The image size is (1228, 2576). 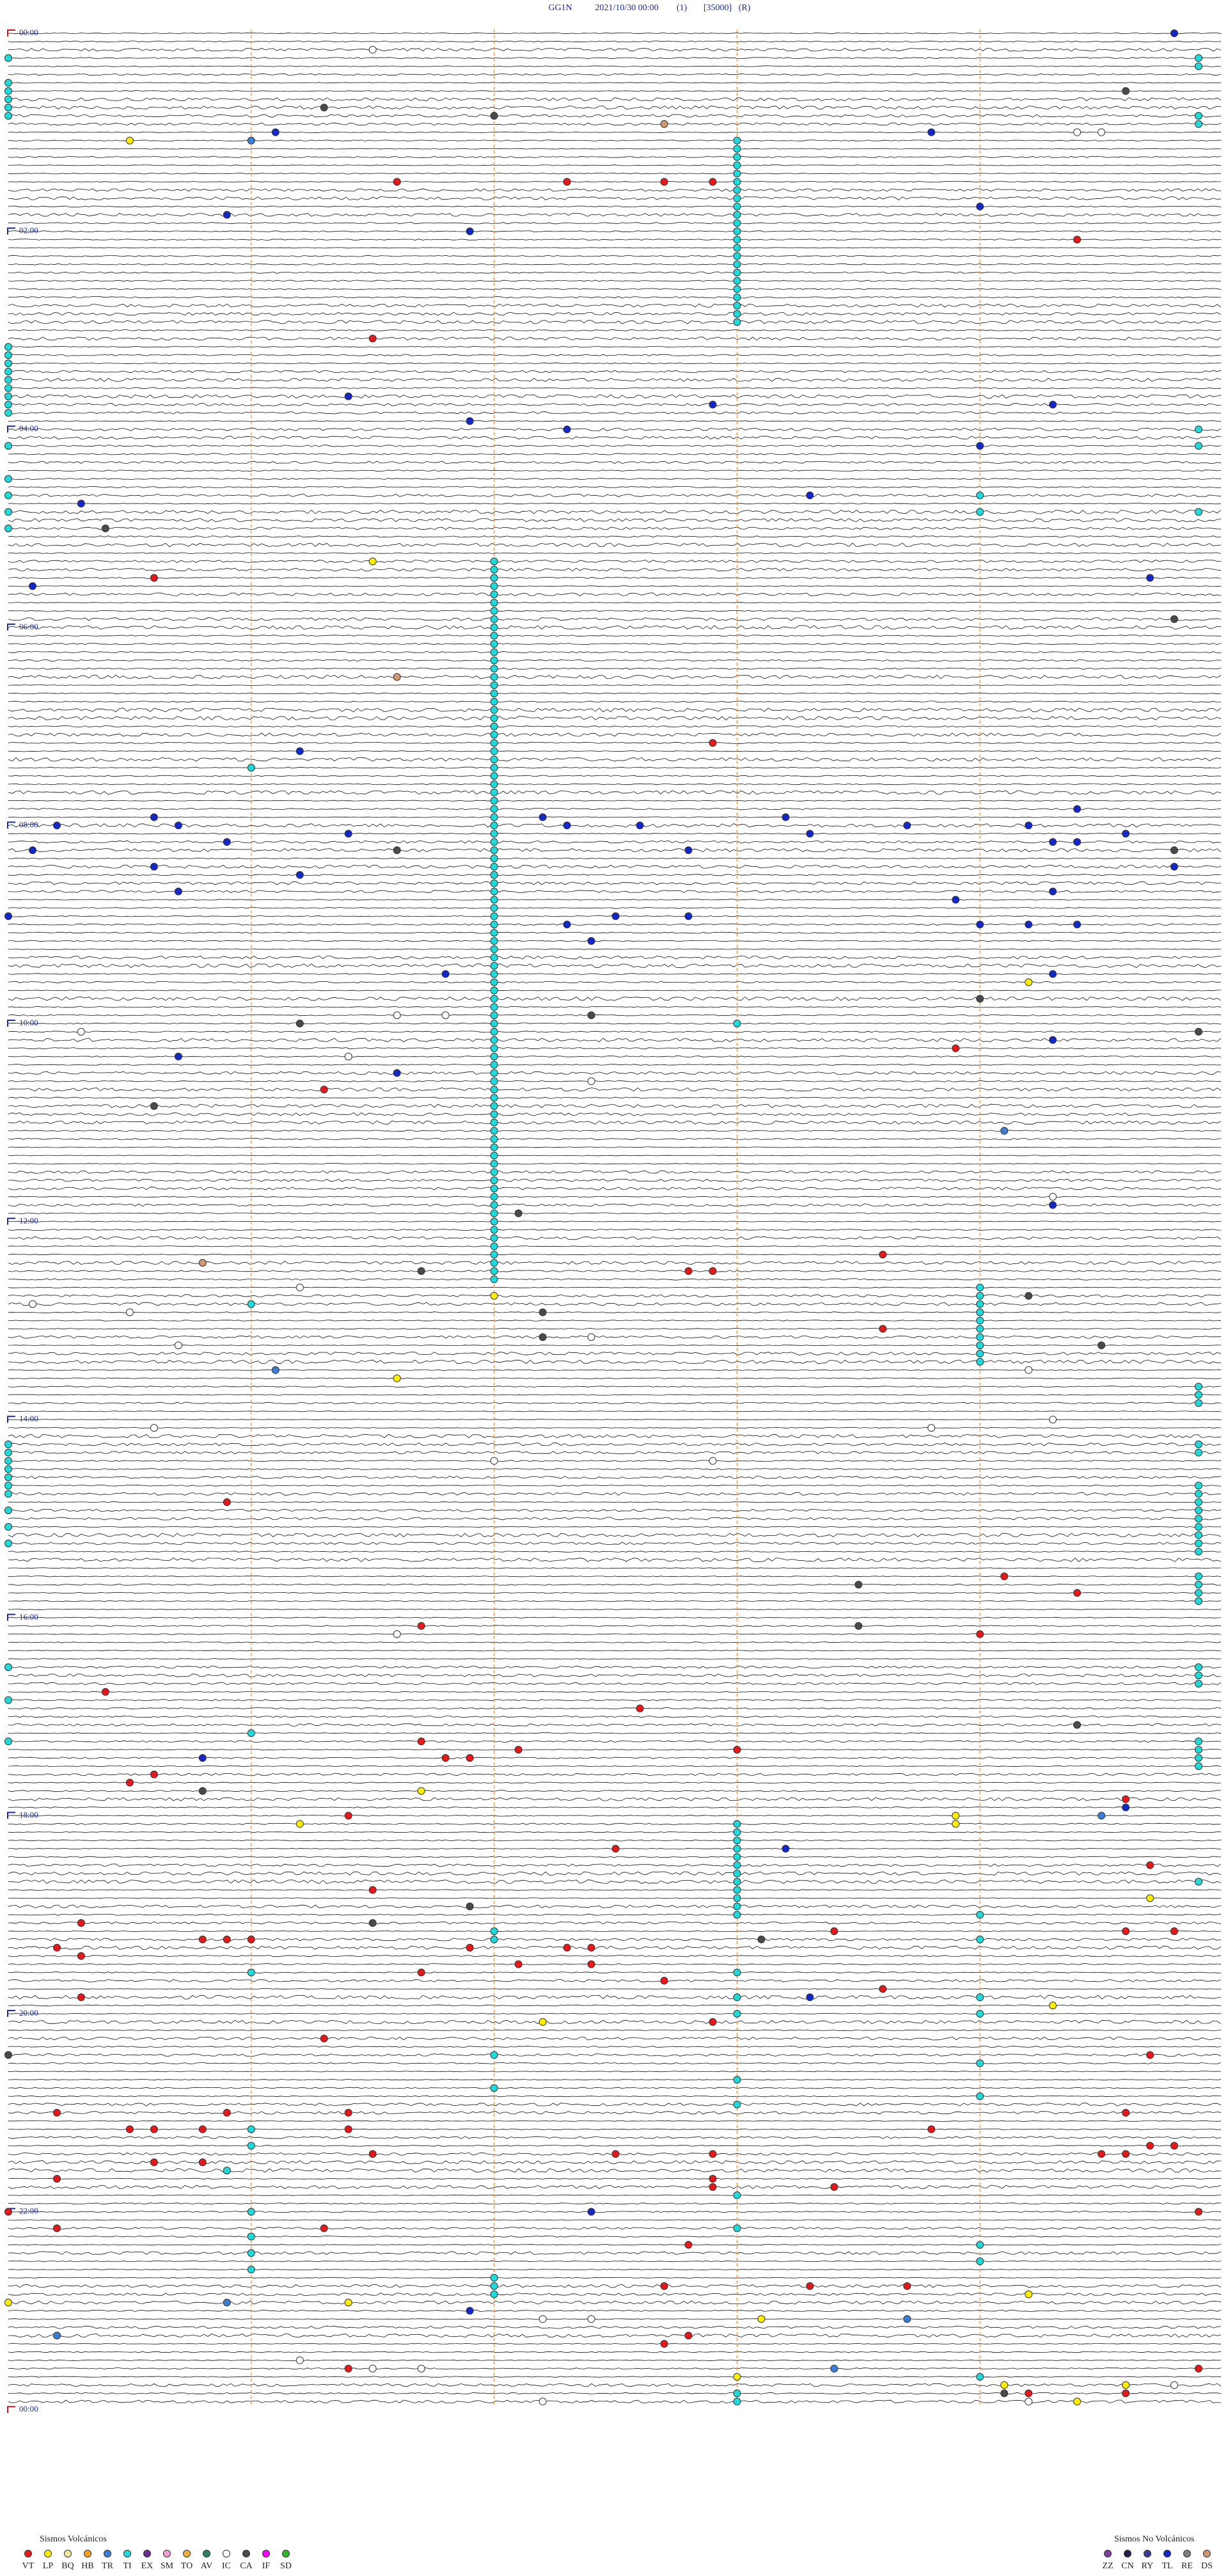 I want to click on legend-code: TI, so click(x=127, y=2566).